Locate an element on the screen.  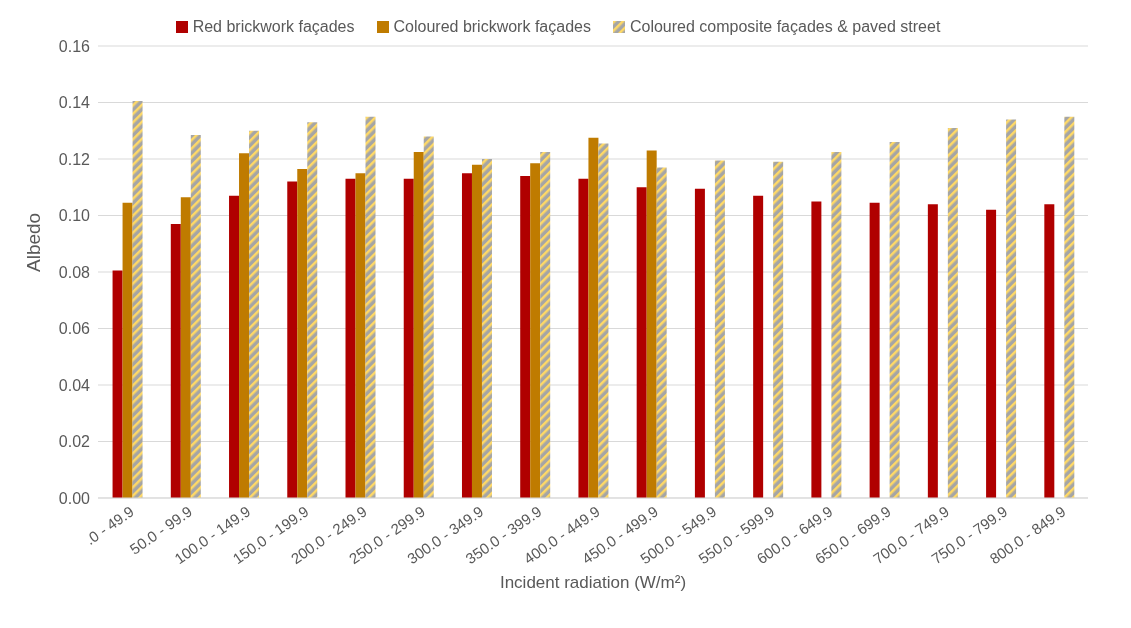
legend-label: Coloured brickwork façades is located at coordinates (492, 27).